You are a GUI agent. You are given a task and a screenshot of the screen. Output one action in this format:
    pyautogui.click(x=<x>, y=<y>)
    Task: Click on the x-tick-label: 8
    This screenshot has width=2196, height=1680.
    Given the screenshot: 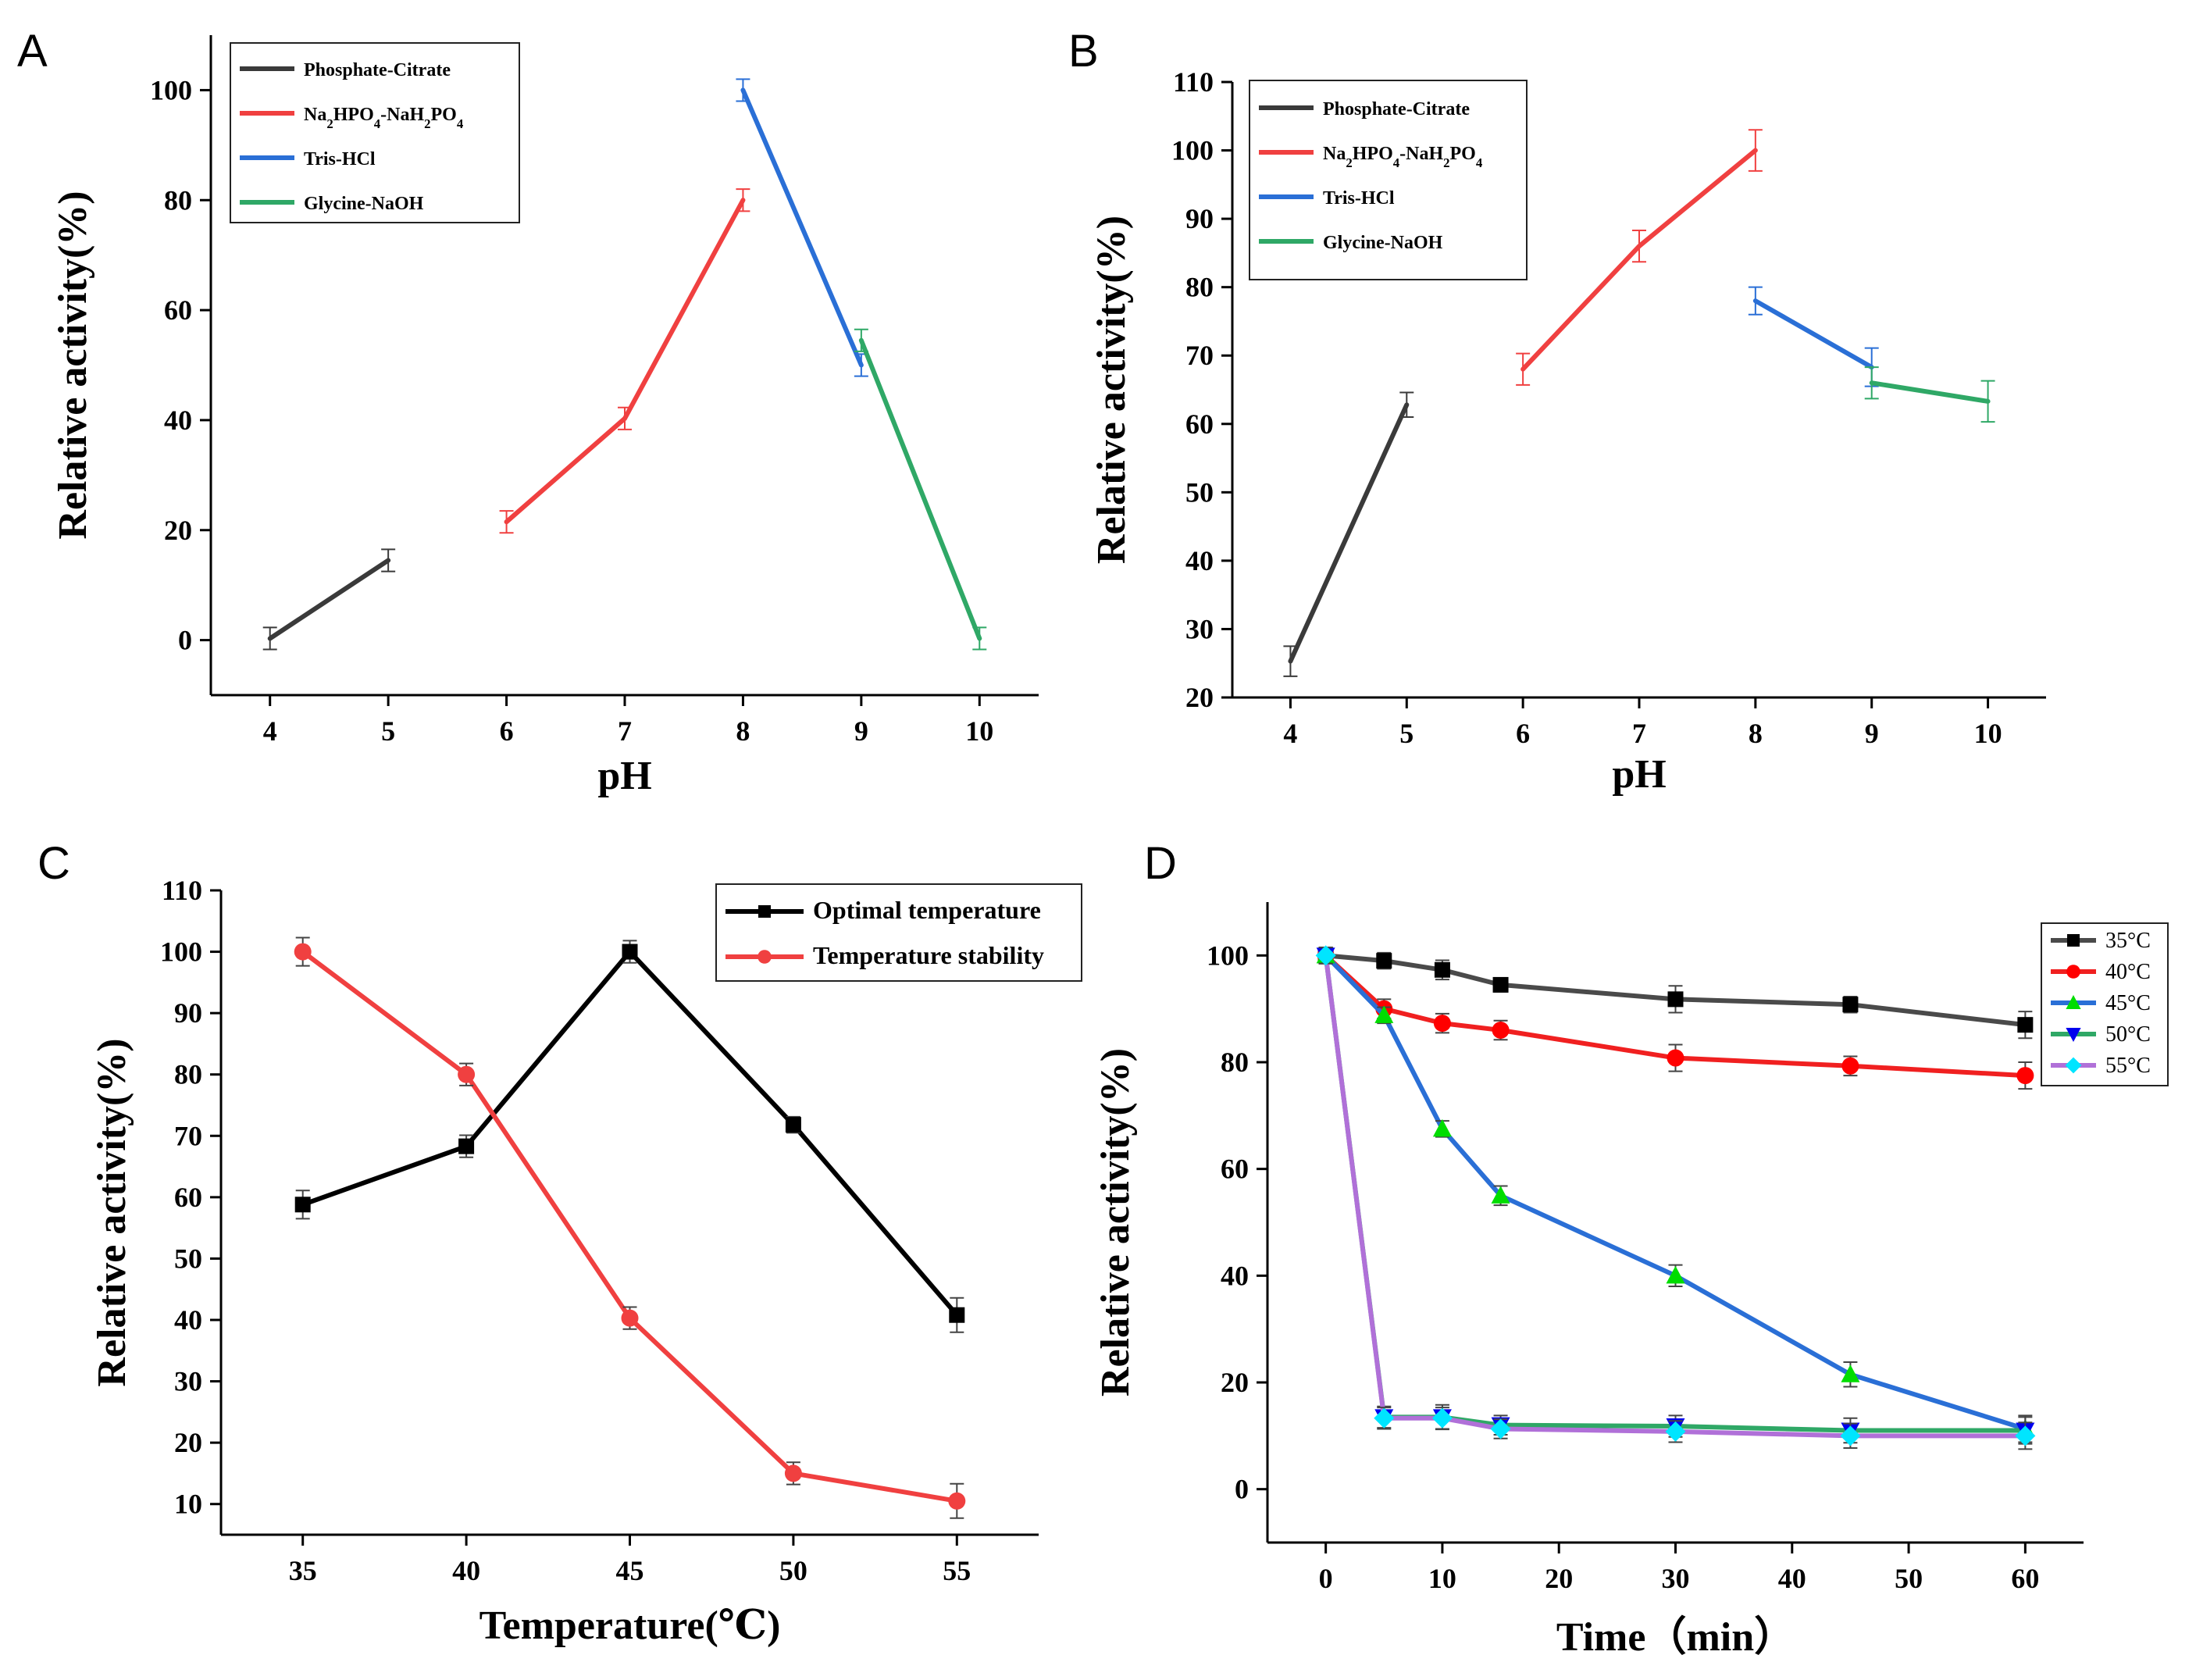 What is the action you would take?
    pyautogui.click(x=743, y=731)
    